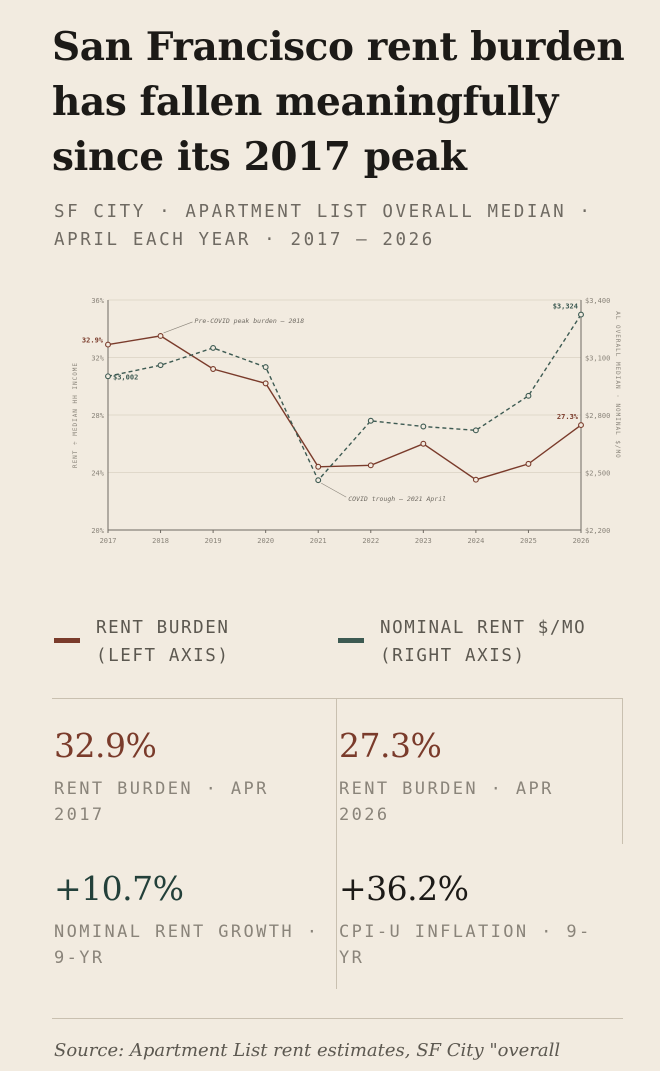  I want to click on legend-label-nominal-rent: NOMINAL RENT $/MO (RIGHT AXIS), so click(483, 642).